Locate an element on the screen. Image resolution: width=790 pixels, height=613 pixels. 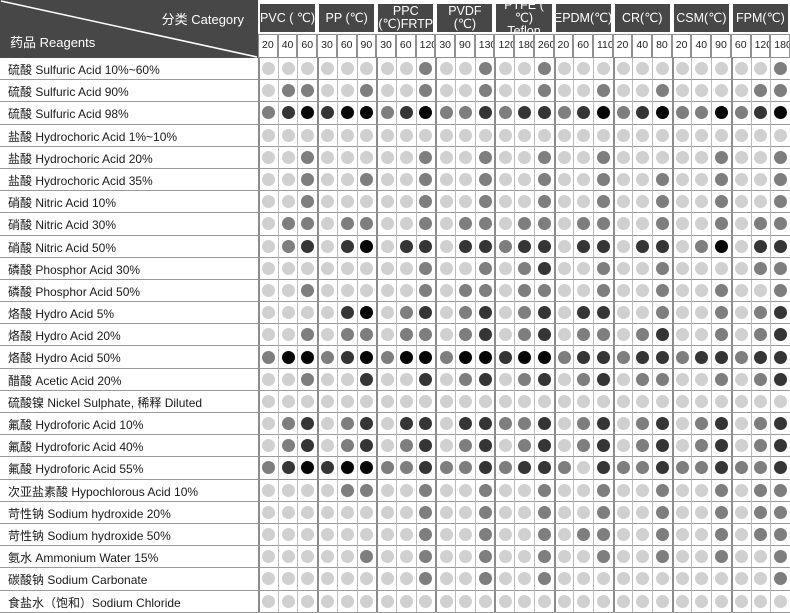
reagent-label: 硝酸 Nitric Acid 30% is located at coordinates (129, 224).